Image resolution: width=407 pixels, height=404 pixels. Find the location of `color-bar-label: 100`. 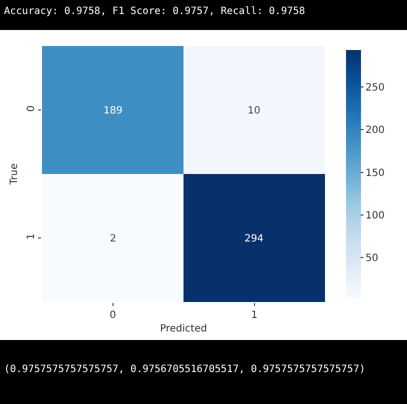

color-bar-label: 100 is located at coordinates (375, 216).